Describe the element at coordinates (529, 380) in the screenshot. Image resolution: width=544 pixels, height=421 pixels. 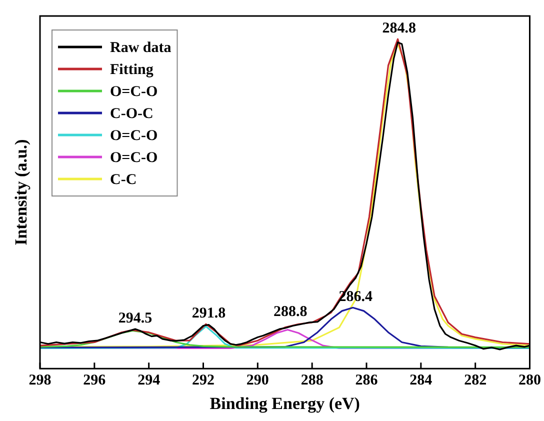
I see `x-tick-label: 280` at that location.